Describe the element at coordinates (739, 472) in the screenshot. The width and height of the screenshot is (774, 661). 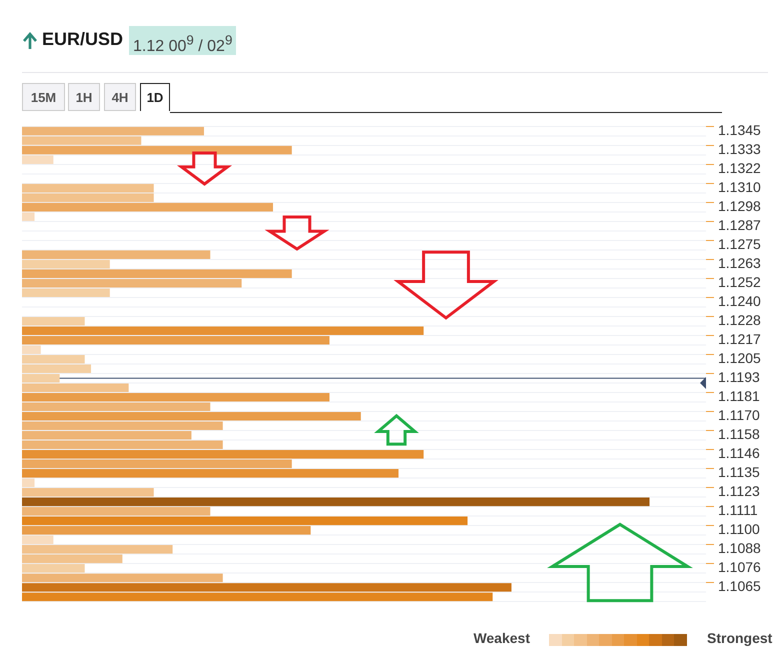
I see `y-tick-label: 1.1135` at that location.